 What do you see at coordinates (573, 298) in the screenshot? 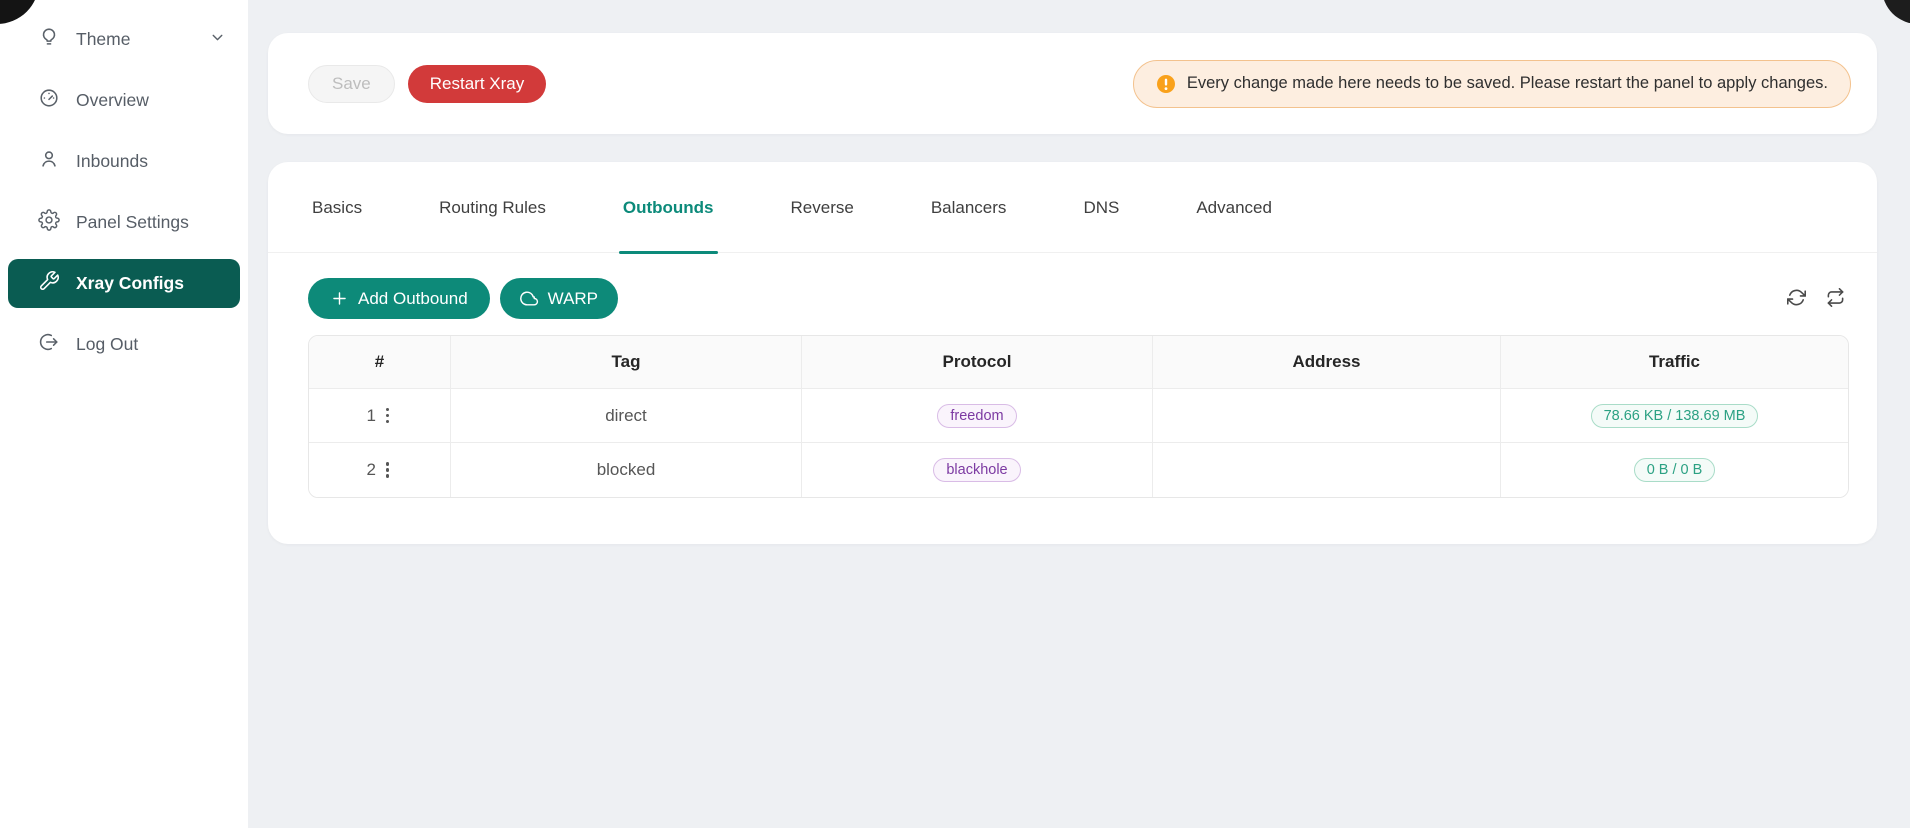
I see `warp-label: WARP` at bounding box center [573, 298].